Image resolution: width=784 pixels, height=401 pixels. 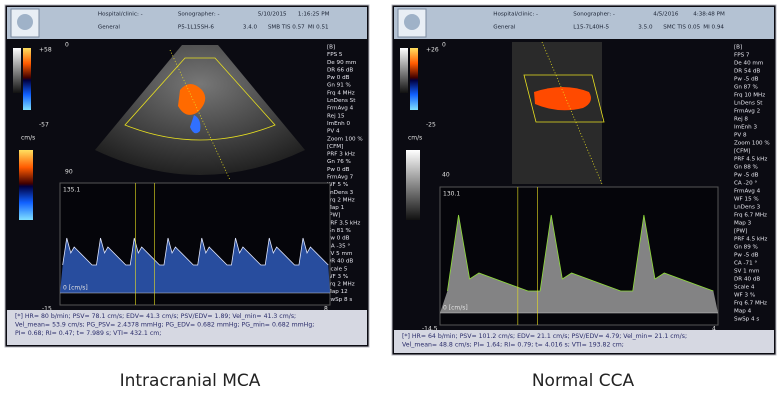 I want to click on color-min: -57, so click(x=44, y=125).